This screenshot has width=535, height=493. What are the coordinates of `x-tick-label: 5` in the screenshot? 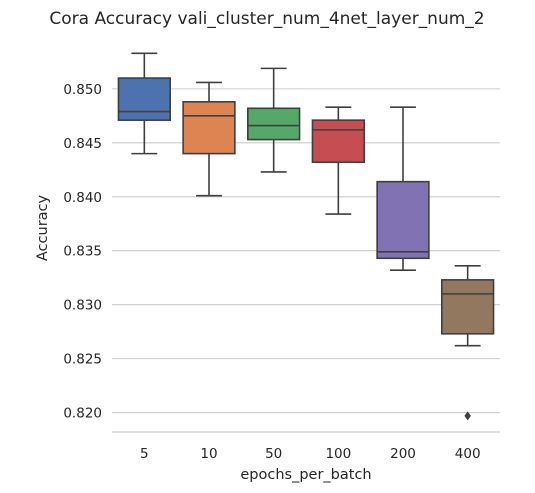 It's located at (144, 454).